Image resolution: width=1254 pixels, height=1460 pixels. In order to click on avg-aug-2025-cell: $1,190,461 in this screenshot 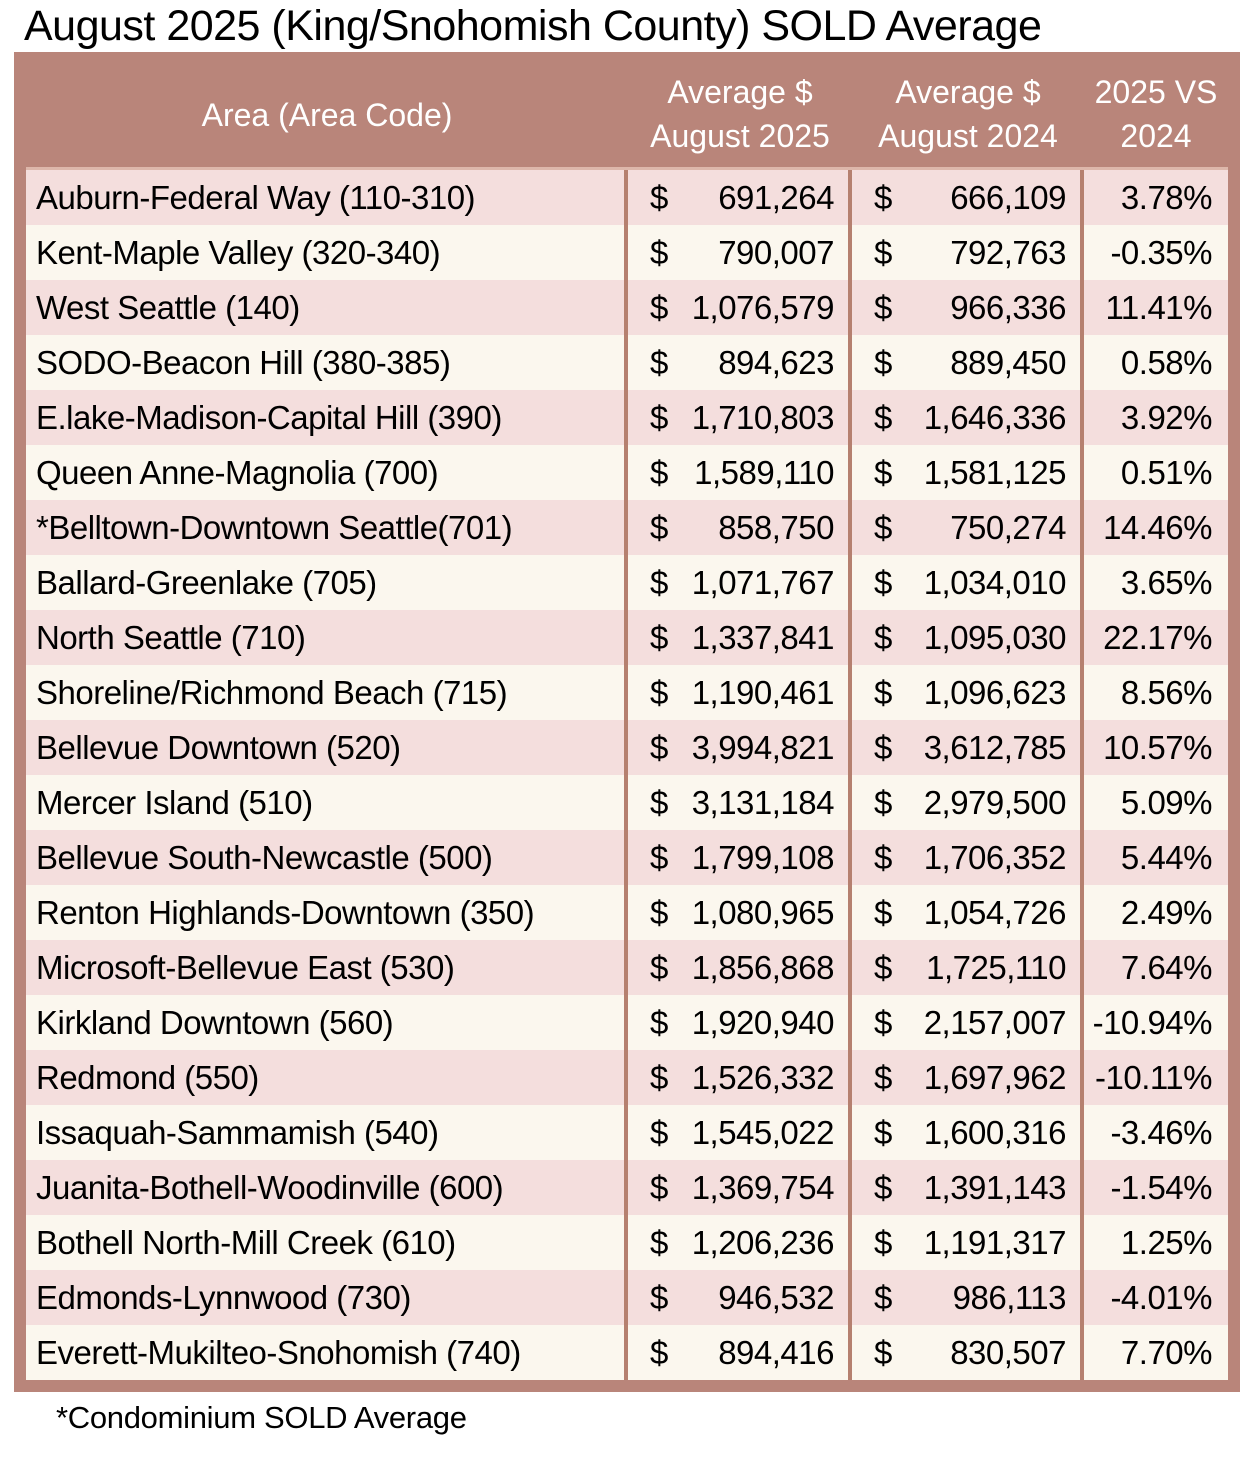, I will do `click(740, 692)`.